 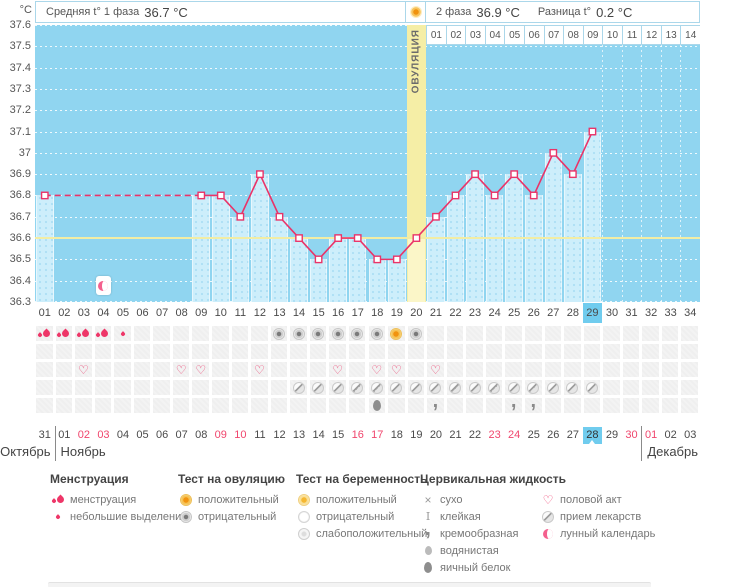 What do you see at coordinates (651, 313) in the screenshot?
I see `day-number: 32` at bounding box center [651, 313].